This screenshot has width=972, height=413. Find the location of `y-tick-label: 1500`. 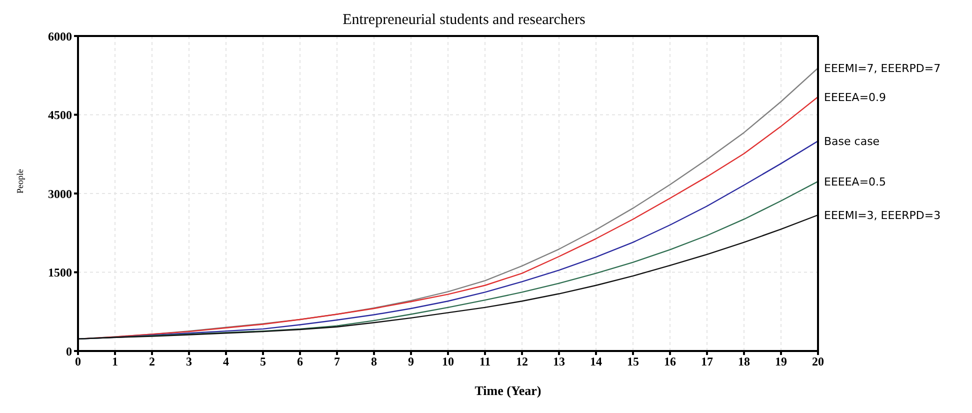

y-tick-label: 1500 is located at coordinates (60, 273).